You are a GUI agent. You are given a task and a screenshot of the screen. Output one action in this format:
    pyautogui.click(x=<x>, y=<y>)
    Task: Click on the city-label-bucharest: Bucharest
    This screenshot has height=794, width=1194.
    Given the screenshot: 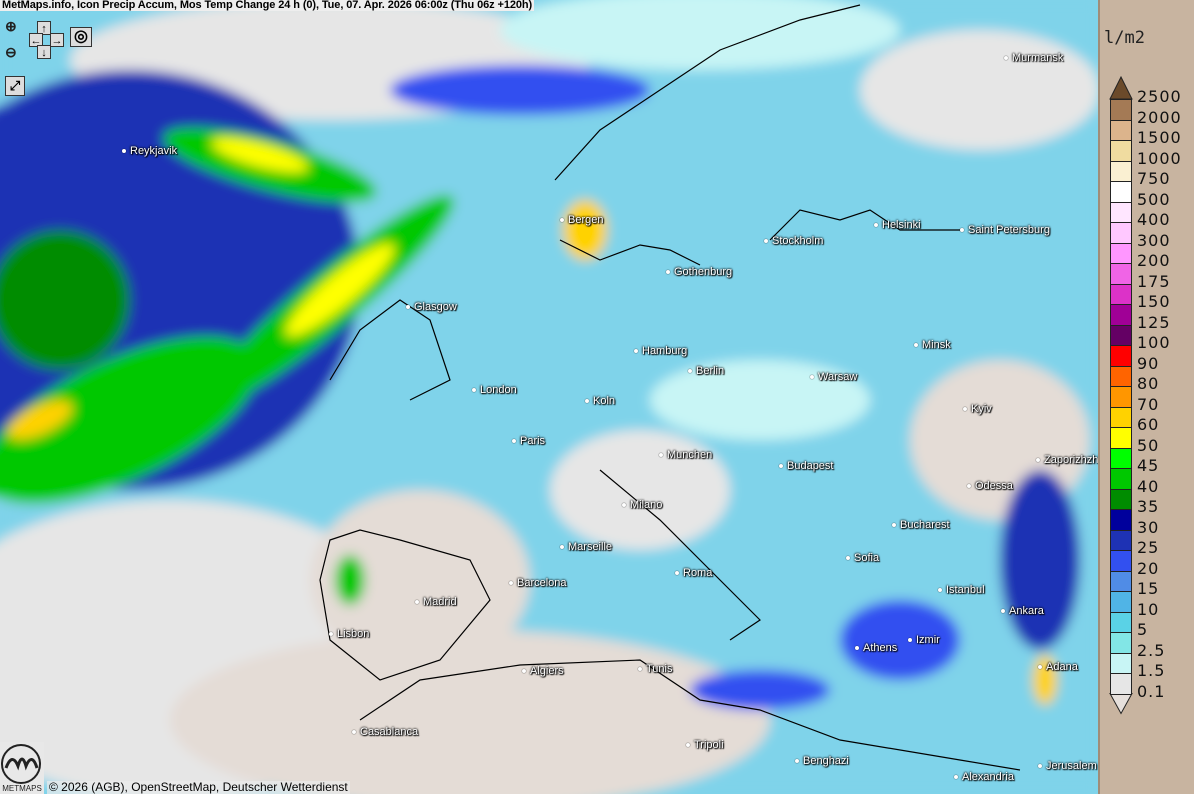 What is the action you would take?
    pyautogui.click(x=921, y=525)
    